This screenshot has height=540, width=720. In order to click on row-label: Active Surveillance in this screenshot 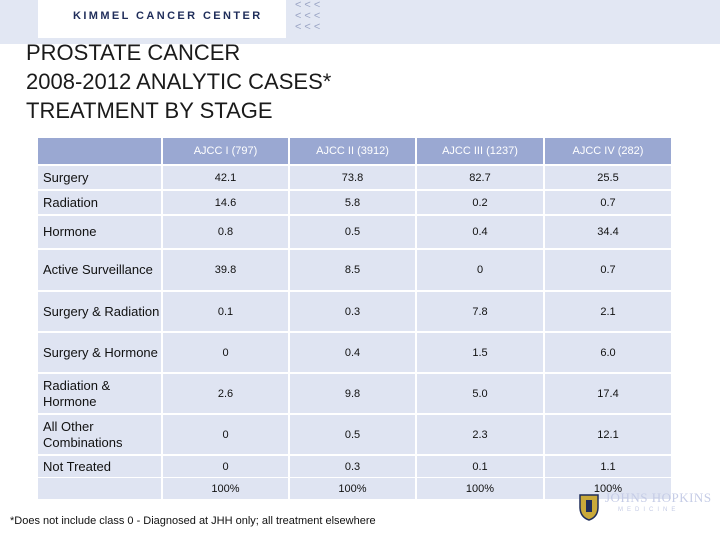, I will do `click(98, 269)`.